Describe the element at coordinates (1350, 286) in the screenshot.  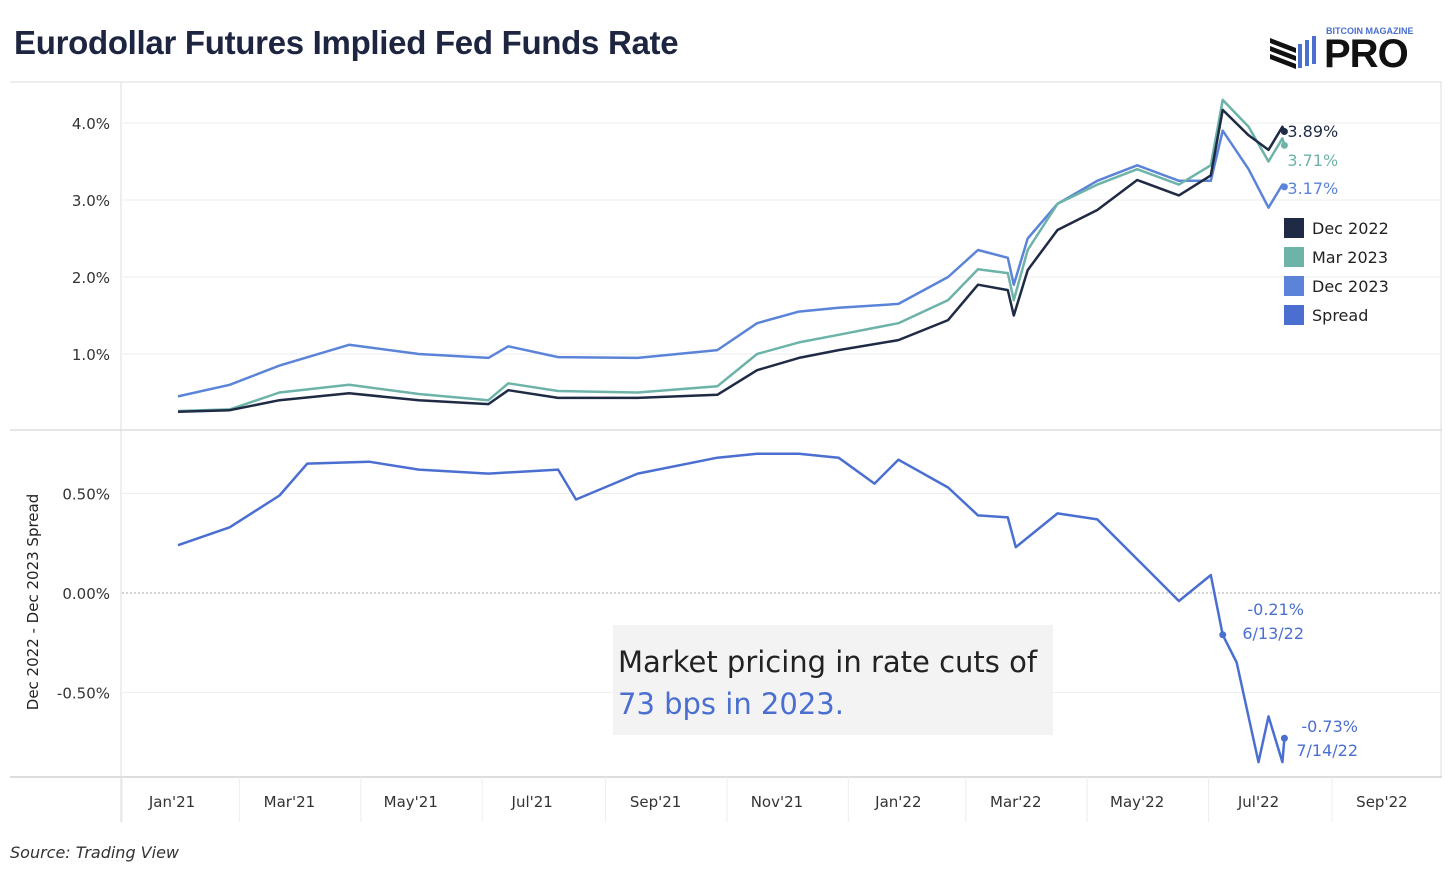
I see `legend-label: Dec 2023` at that location.